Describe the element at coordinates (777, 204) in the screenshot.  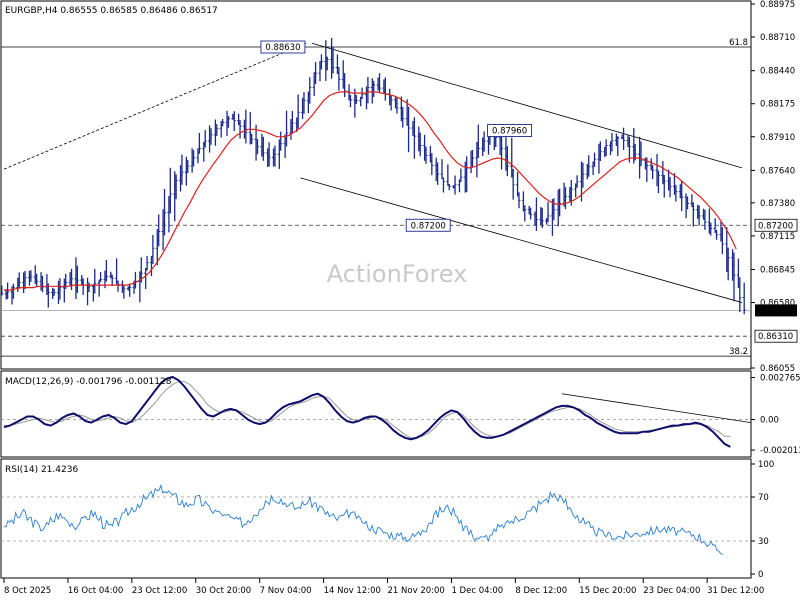
I see `y-tick-label: 0.87380` at that location.